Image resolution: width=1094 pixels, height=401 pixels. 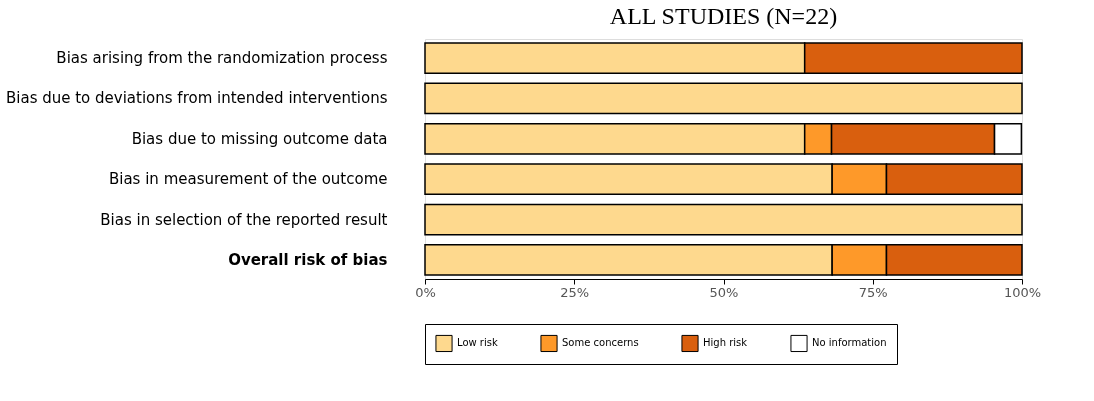 I want to click on legend-label: No information, so click(x=849, y=343).